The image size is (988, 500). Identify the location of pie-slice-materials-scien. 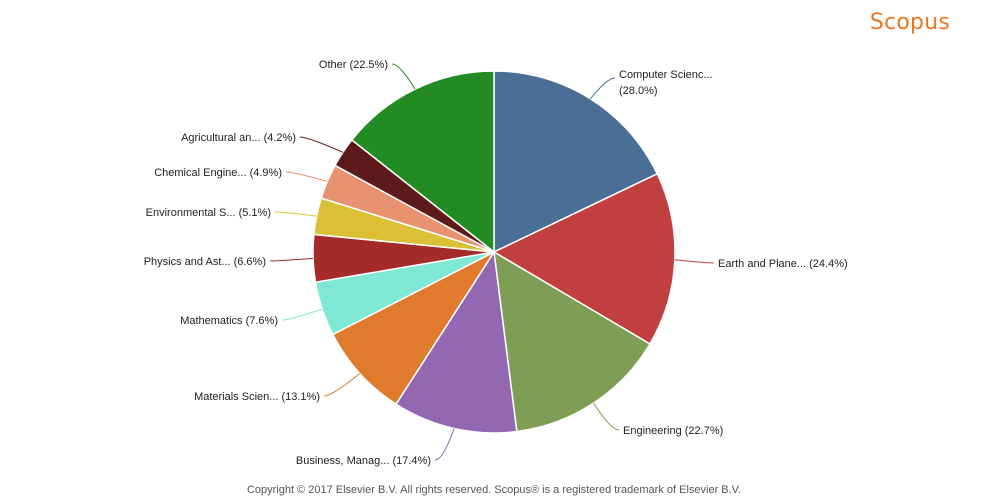
(414, 328).